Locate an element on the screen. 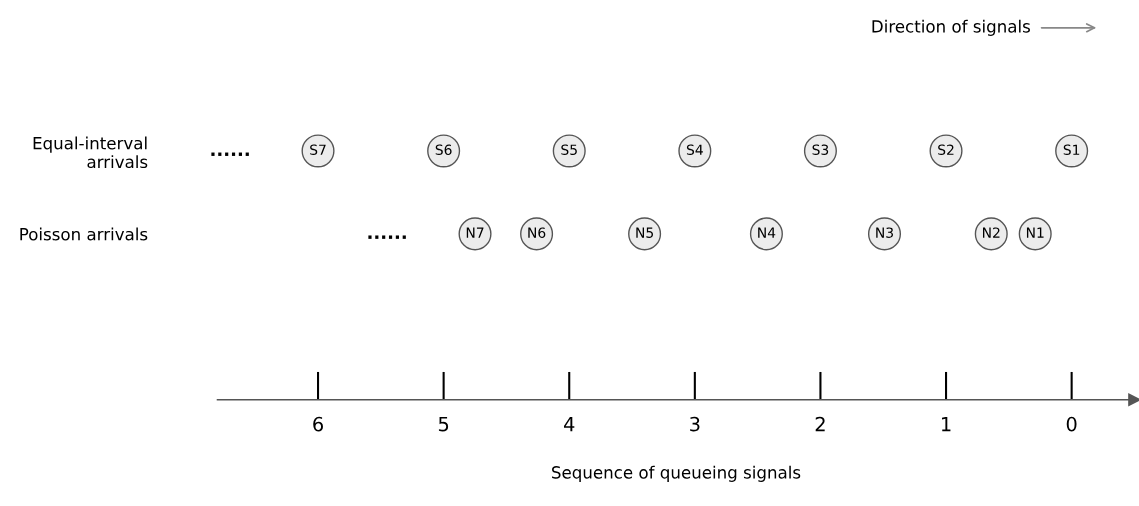 The image size is (1139, 506). data-label: S1 is located at coordinates (1071, 149).